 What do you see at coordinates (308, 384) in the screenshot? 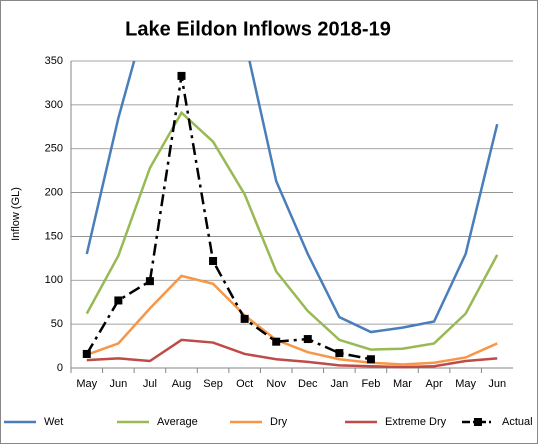
I see `x-tick-label: Dec` at bounding box center [308, 384].